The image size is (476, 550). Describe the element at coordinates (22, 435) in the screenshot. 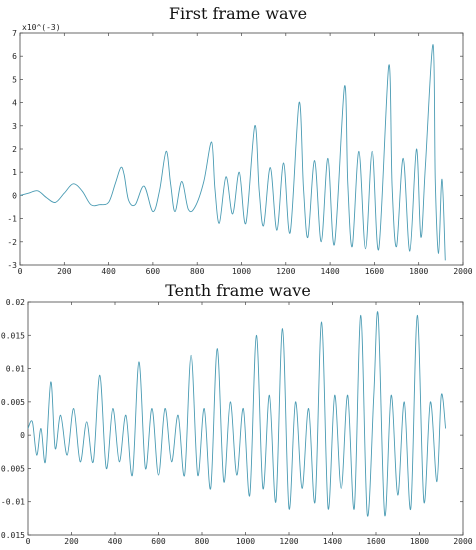

I see `bottom-y-tick-label: 0` at that location.